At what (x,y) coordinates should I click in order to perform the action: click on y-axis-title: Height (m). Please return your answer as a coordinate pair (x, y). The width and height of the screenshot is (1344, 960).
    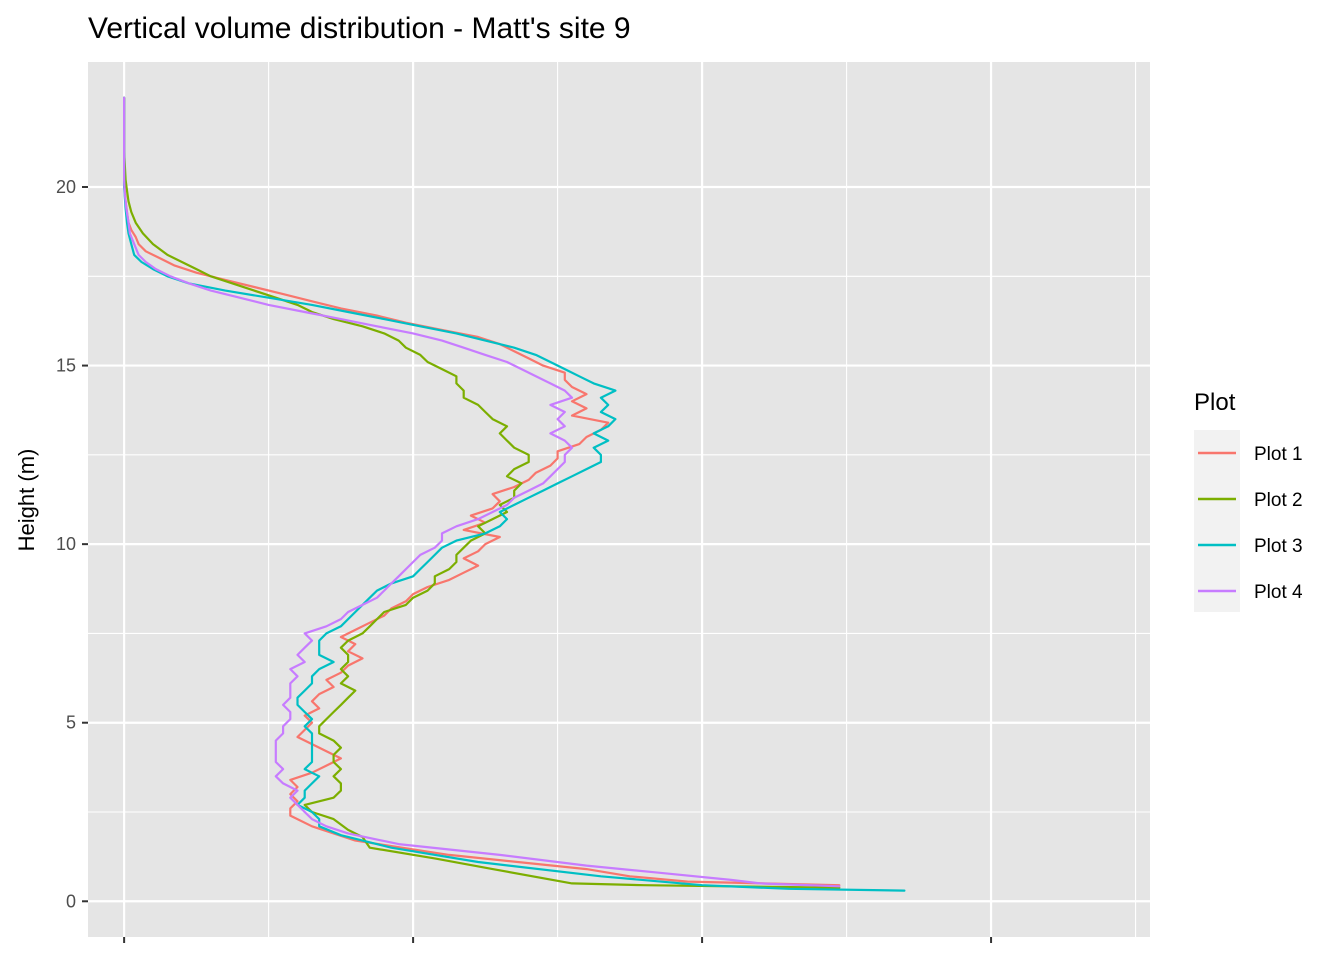
    Looking at the image, I should click on (26, 500).